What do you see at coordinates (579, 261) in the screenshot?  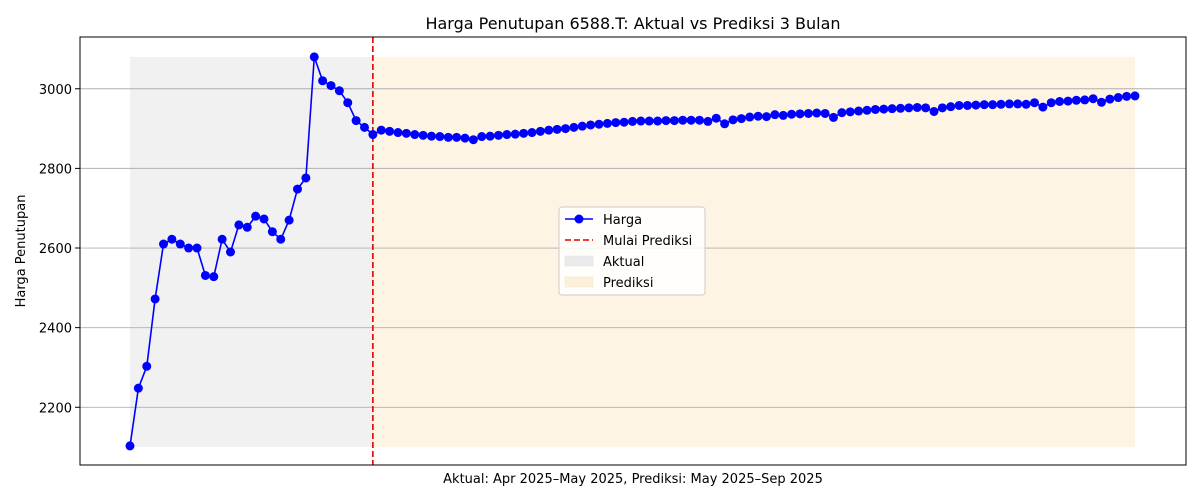 I see `legend-aktual-swatch` at bounding box center [579, 261].